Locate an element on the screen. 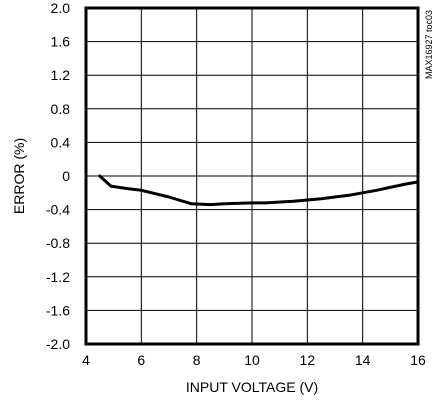  y-tick-label: 0.4 is located at coordinates (61, 142).